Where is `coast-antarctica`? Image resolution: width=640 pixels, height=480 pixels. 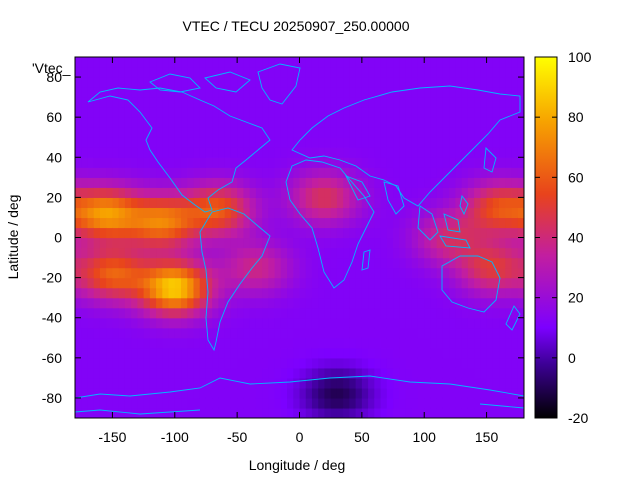
coast-antarctica is located at coordinates (299, 395).